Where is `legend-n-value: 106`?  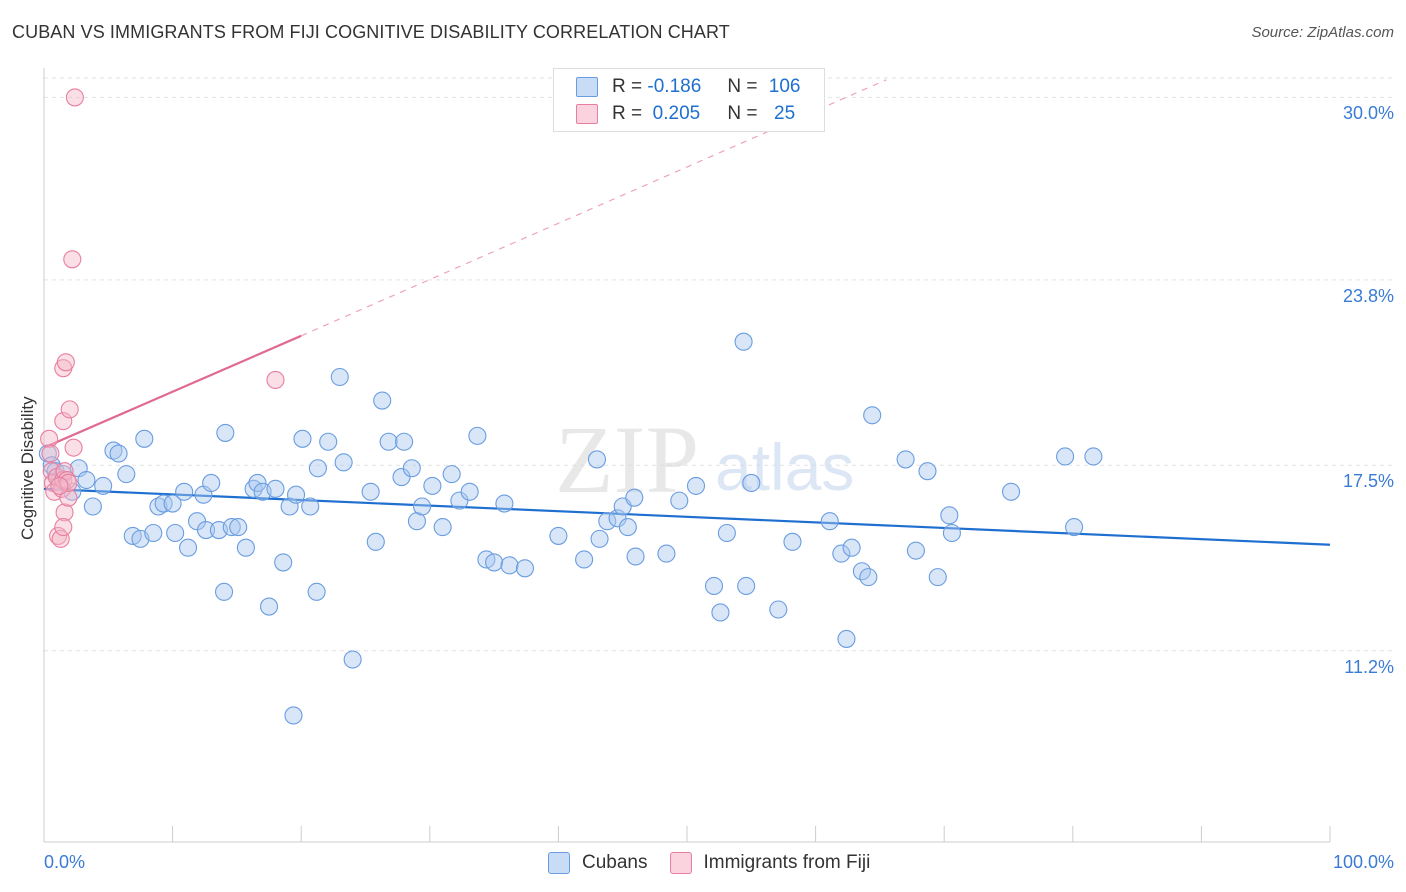 legend-n-value: 106 is located at coordinates (784, 86).